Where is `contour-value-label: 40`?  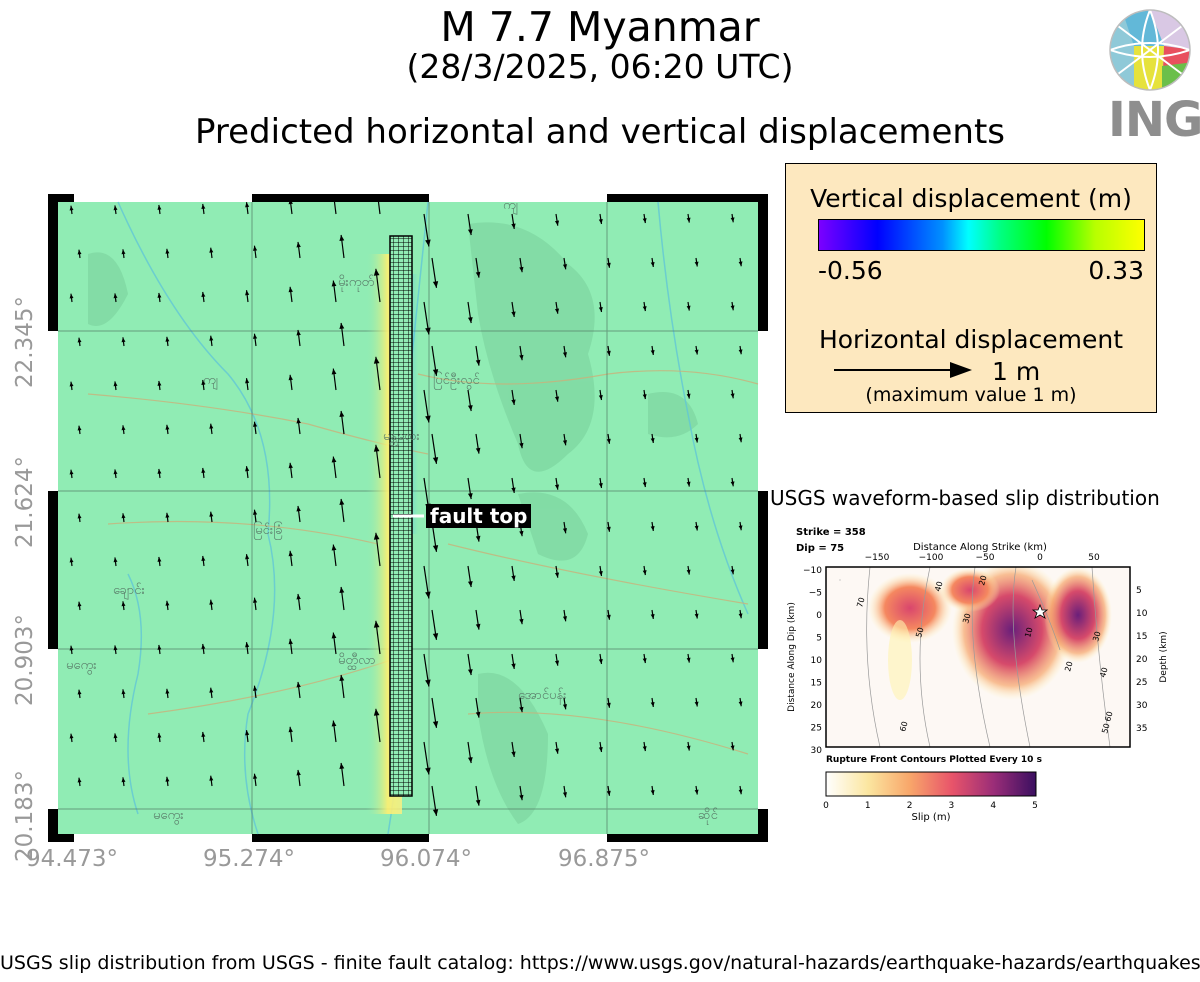
contour-value-label: 40 is located at coordinates (938, 586).